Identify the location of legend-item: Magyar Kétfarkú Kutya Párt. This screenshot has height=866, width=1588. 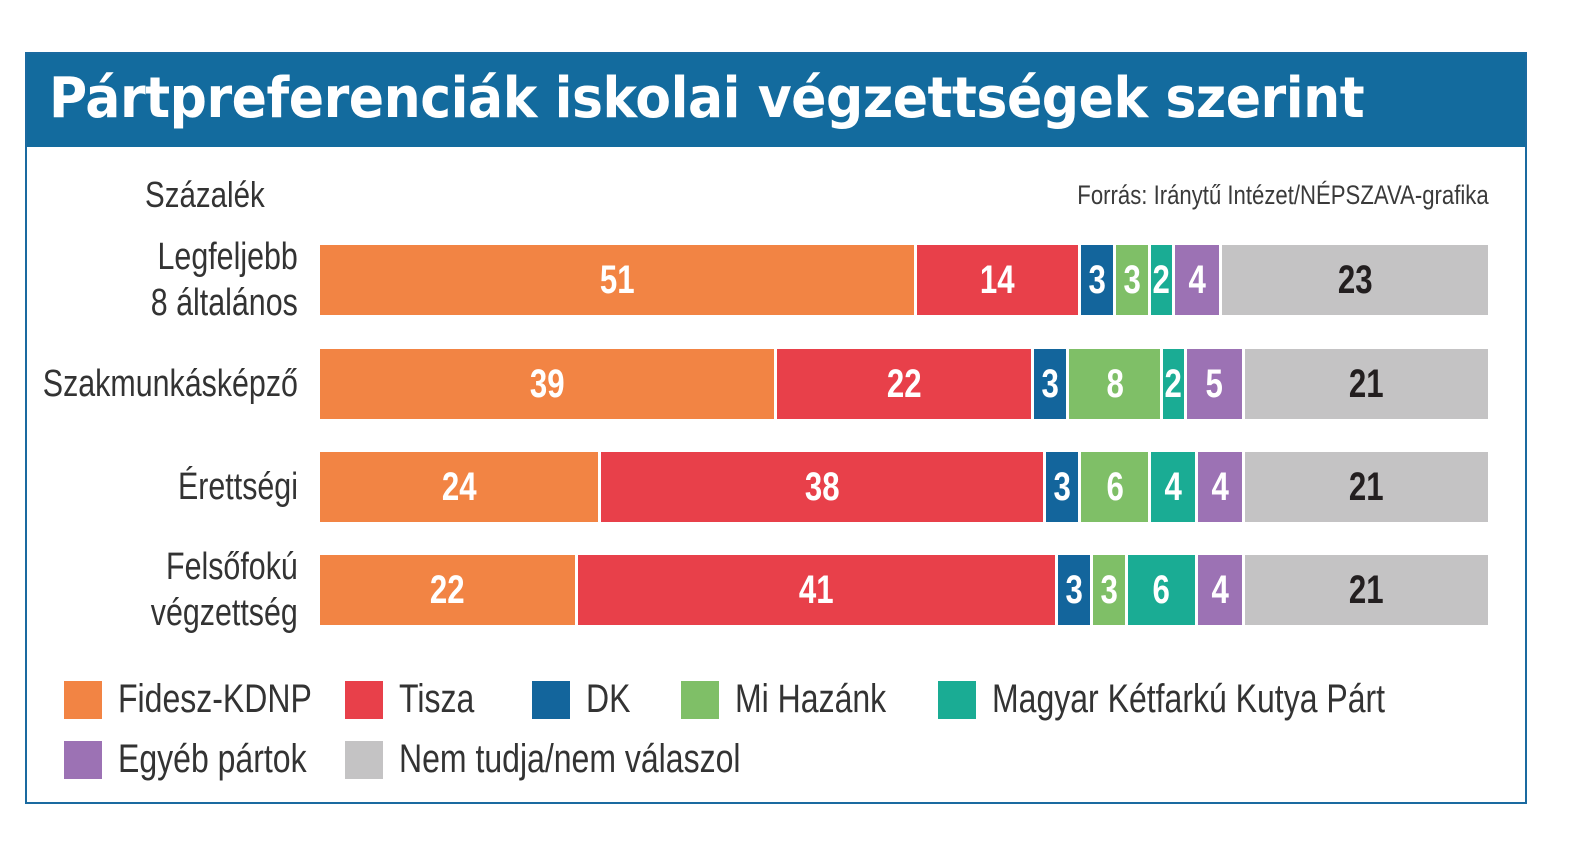
(1210, 699).